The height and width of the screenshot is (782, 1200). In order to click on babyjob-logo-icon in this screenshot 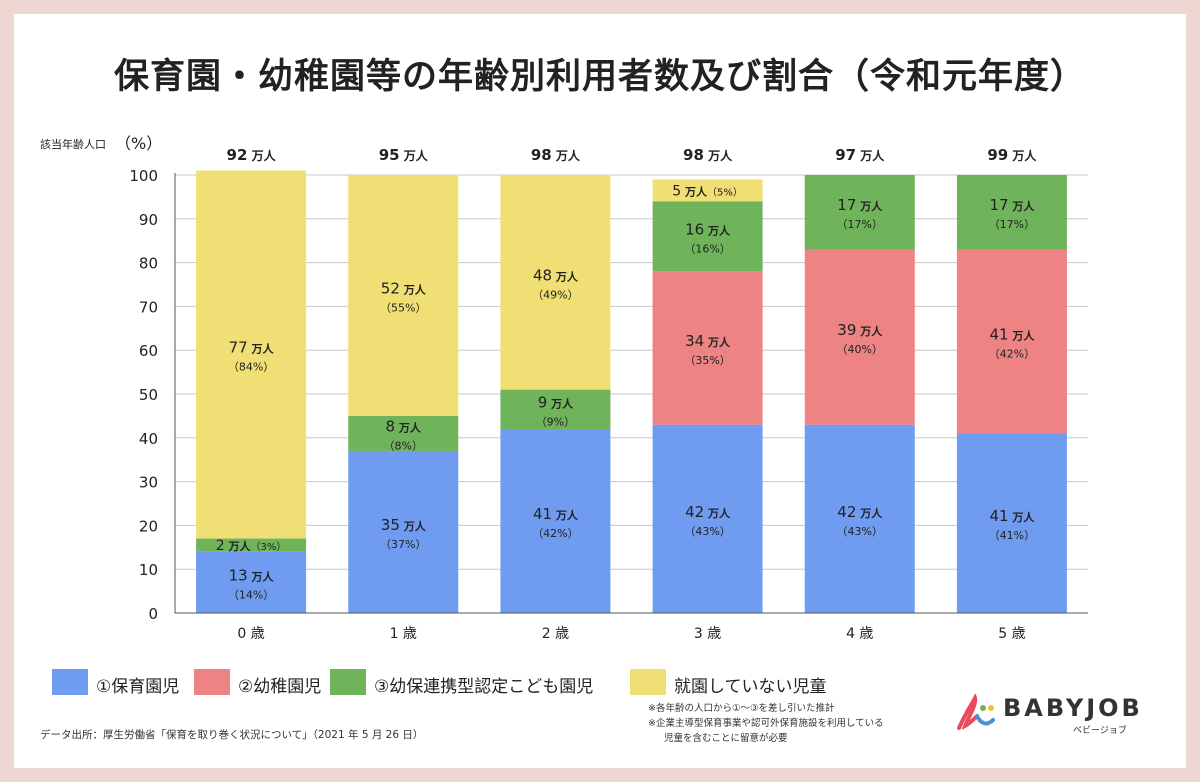, I will do `click(976, 712)`.